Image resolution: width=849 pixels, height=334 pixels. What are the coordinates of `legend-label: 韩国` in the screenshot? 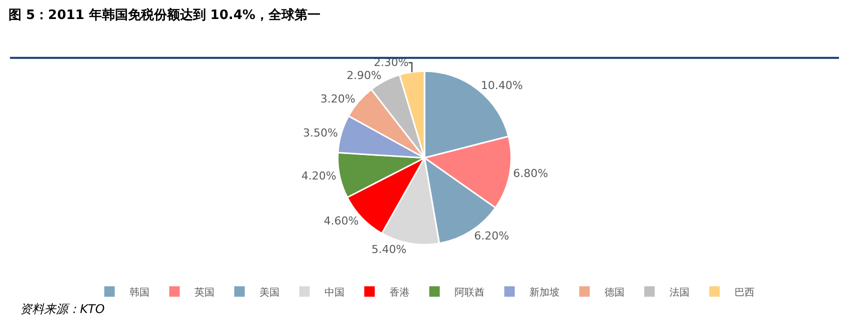 It's located at (140, 292).